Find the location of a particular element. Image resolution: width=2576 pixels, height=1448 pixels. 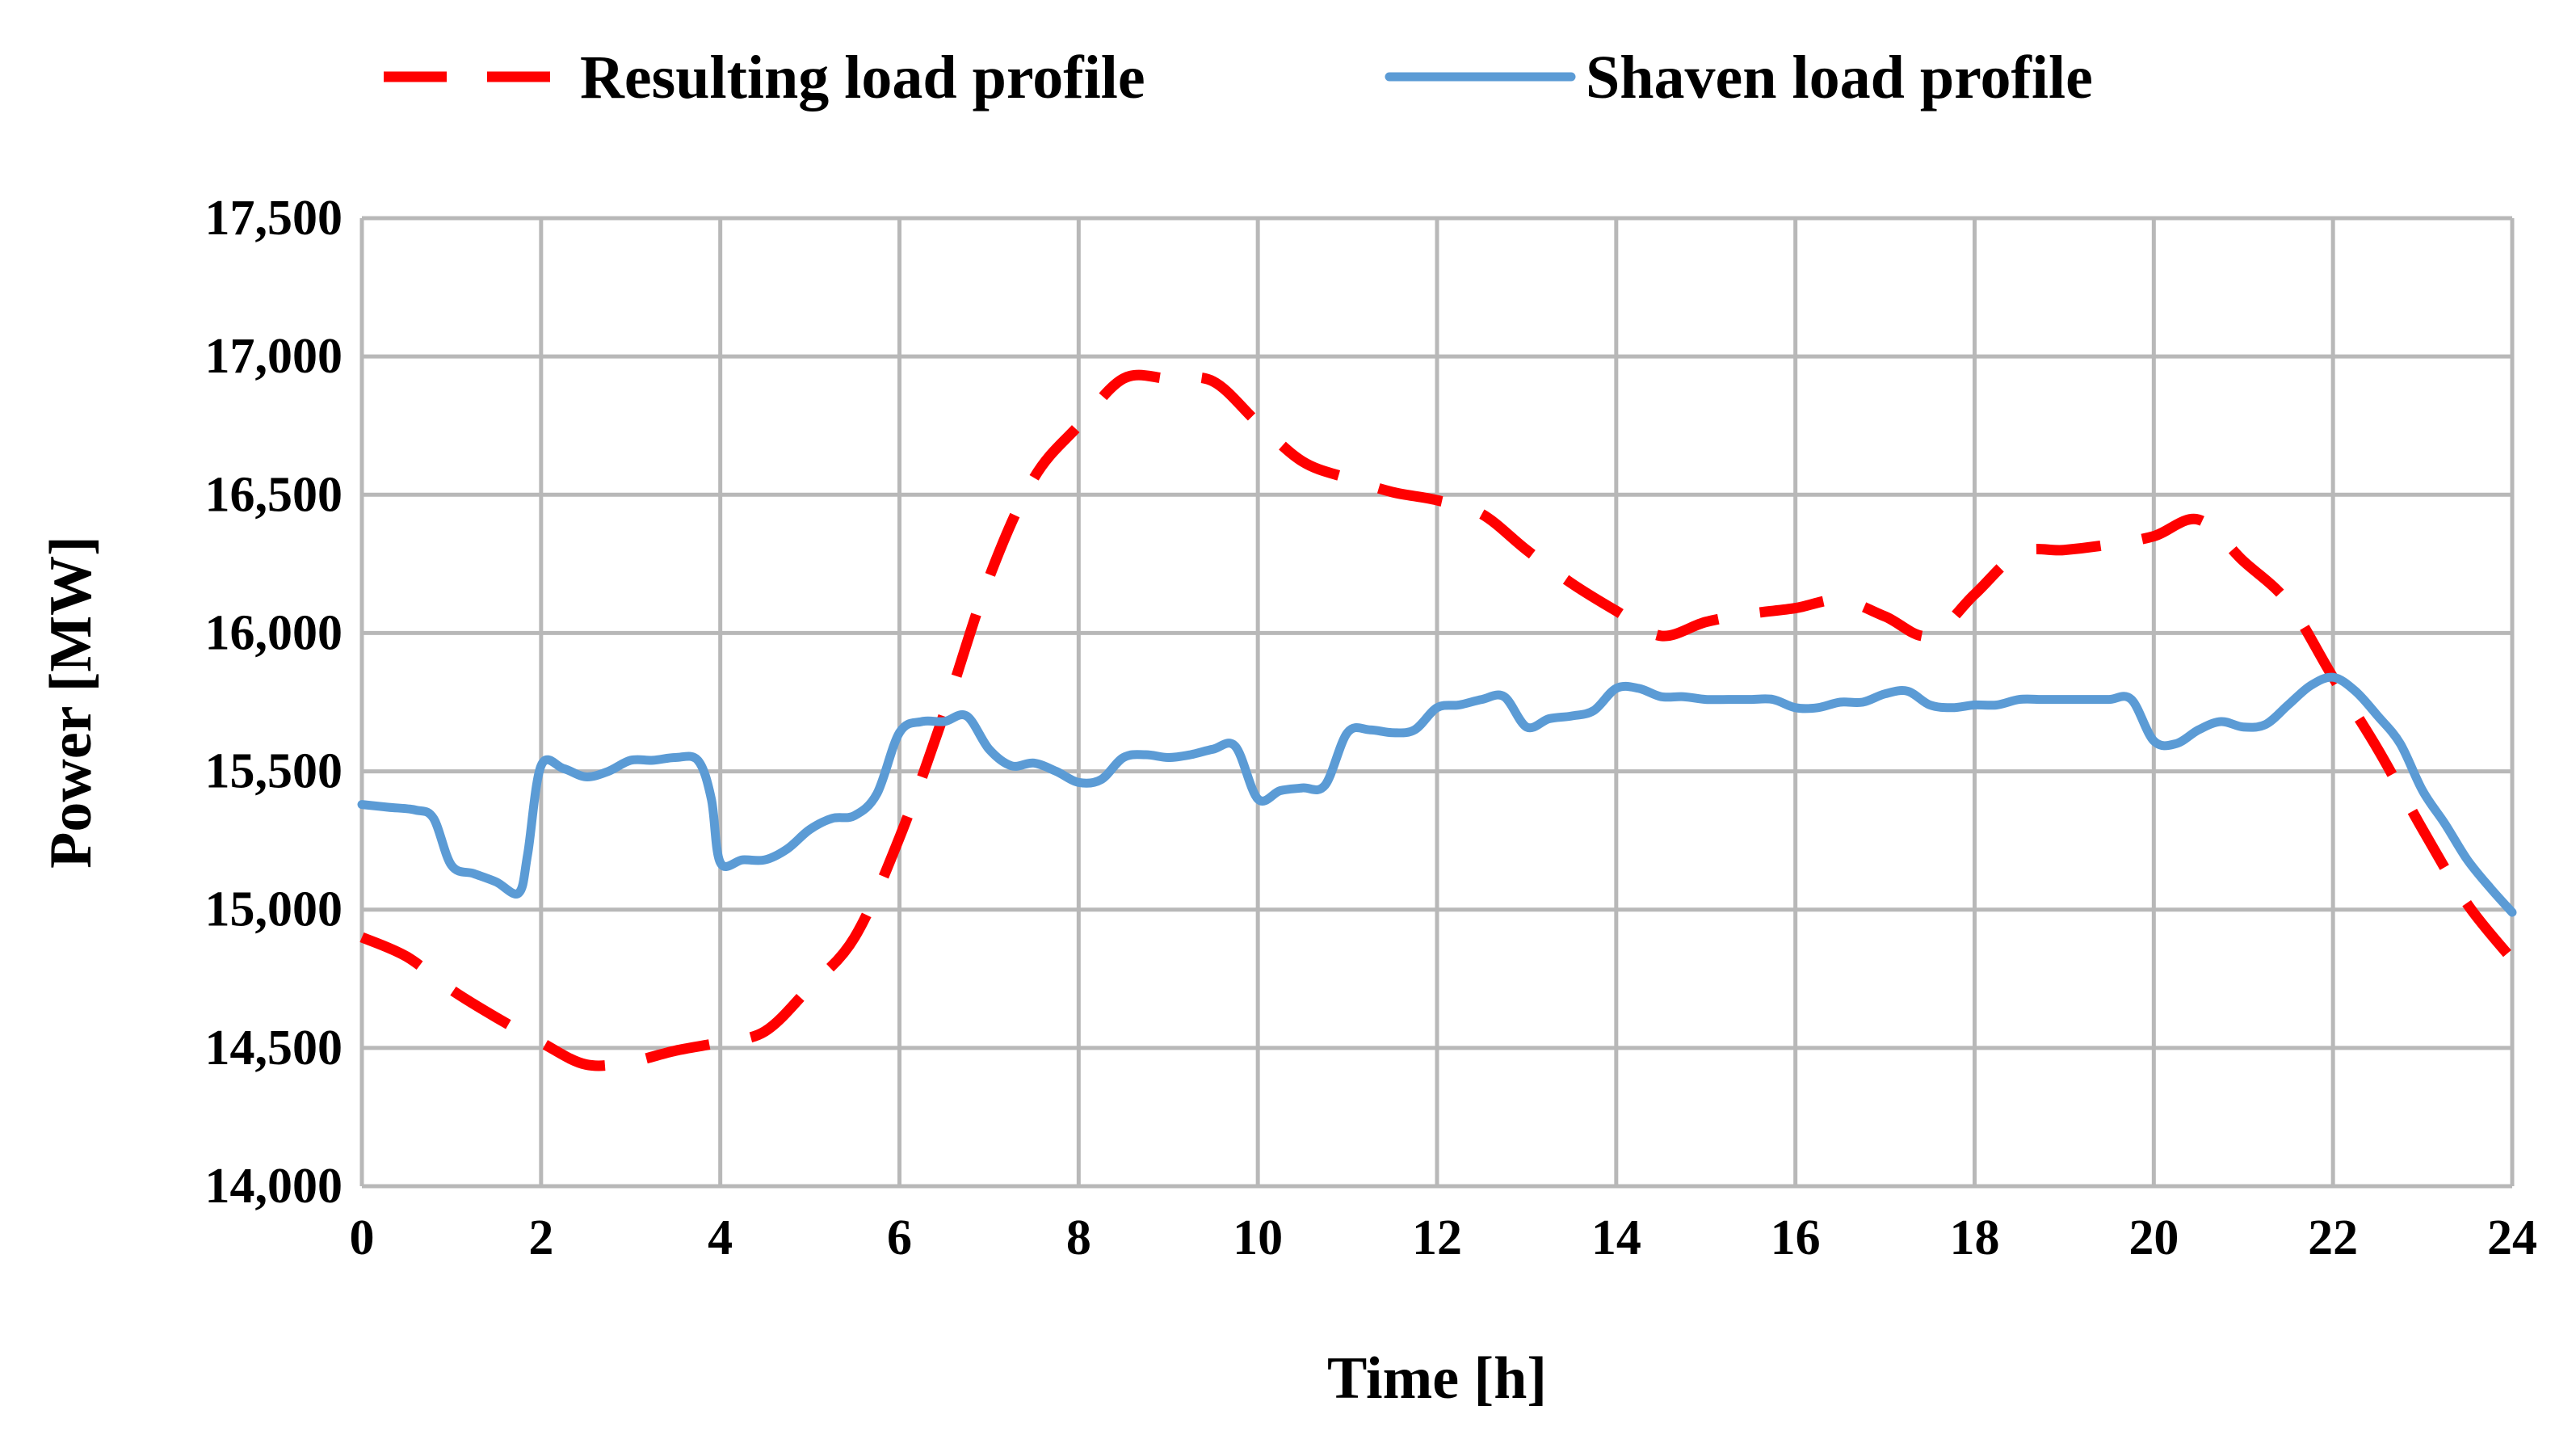

x-axis-ticks: 0 2 4 6 8 10 12 14 16 18 20 22 24 is located at coordinates (1444, 1237).